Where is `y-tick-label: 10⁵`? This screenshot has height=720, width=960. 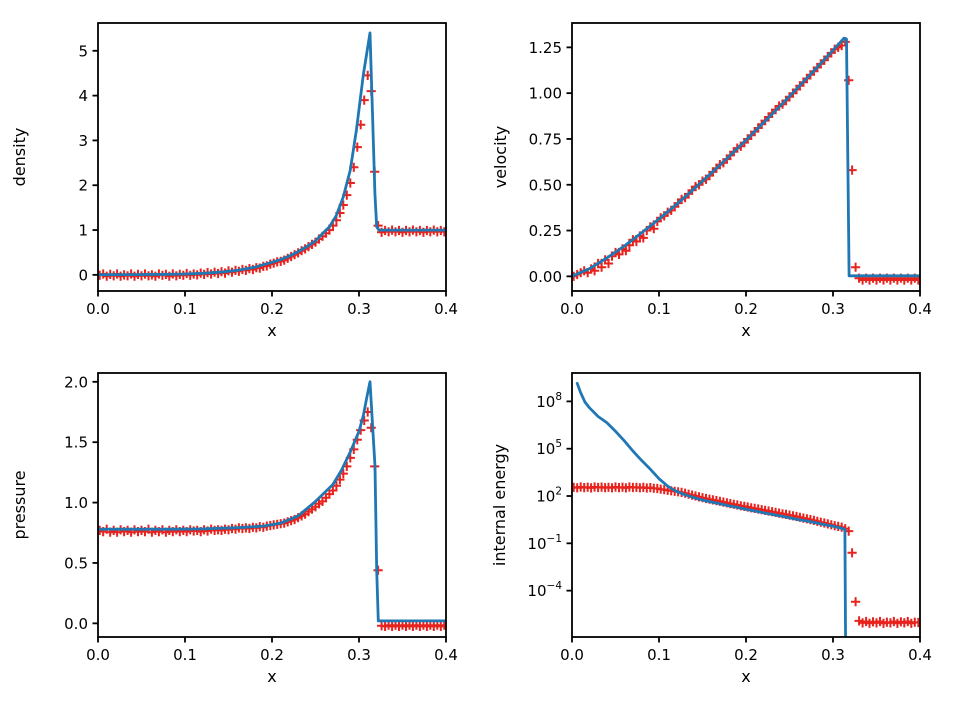 y-tick-label: 10⁵ is located at coordinates (549, 448).